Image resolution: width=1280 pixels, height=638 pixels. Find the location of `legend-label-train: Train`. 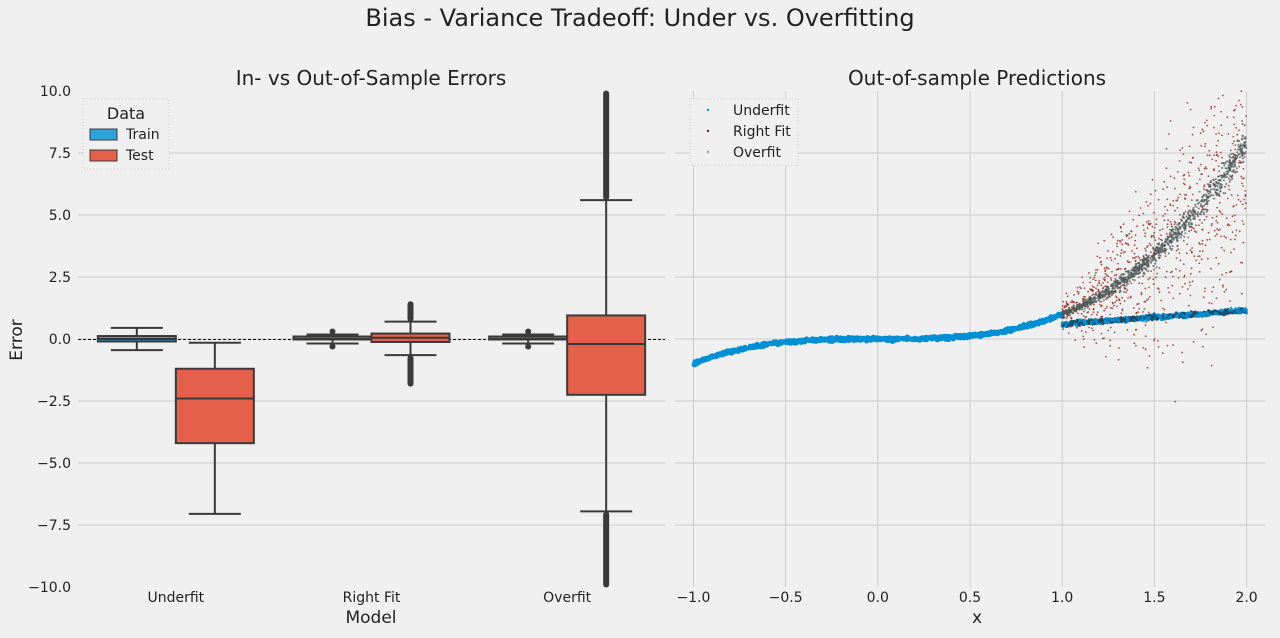

legend-label-train: Train is located at coordinates (142, 135).